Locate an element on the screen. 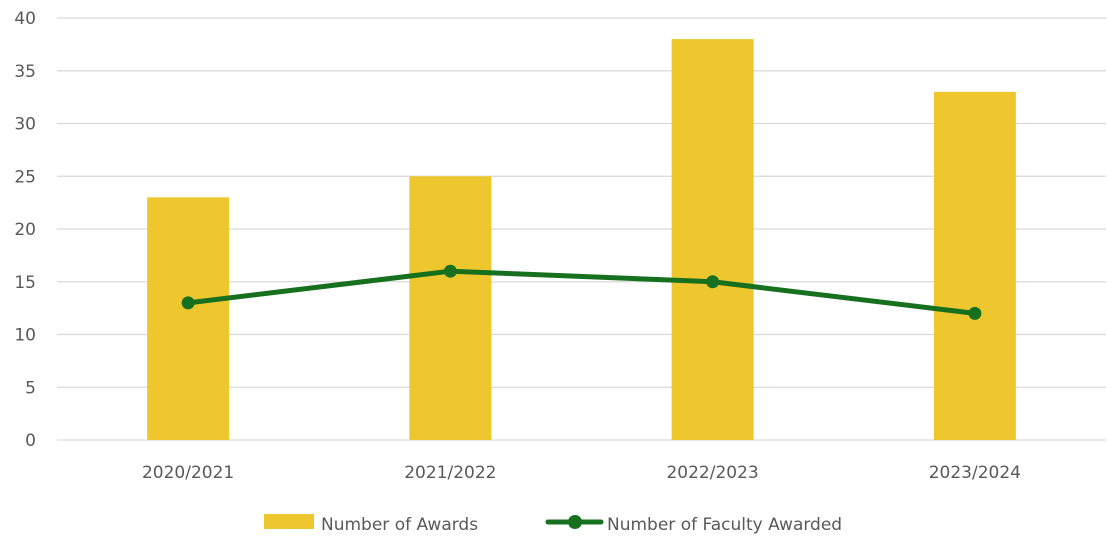 Image resolution: width=1107 pixels, height=537 pixels. line-point-2020-2021 is located at coordinates (188, 303).